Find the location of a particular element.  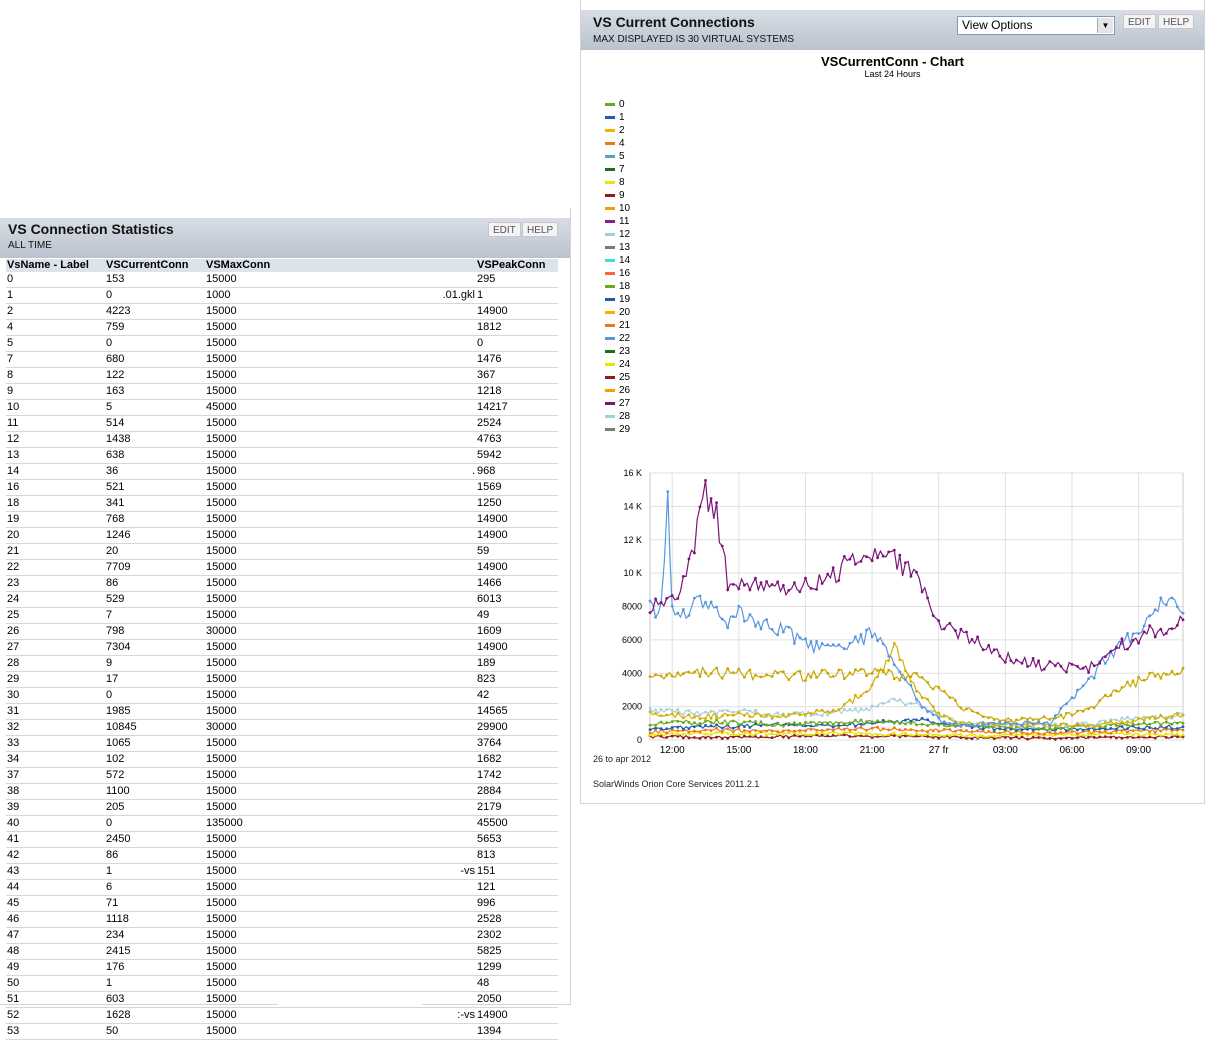

cell-vspeakconn: 1476 is located at coordinates (517, 359).